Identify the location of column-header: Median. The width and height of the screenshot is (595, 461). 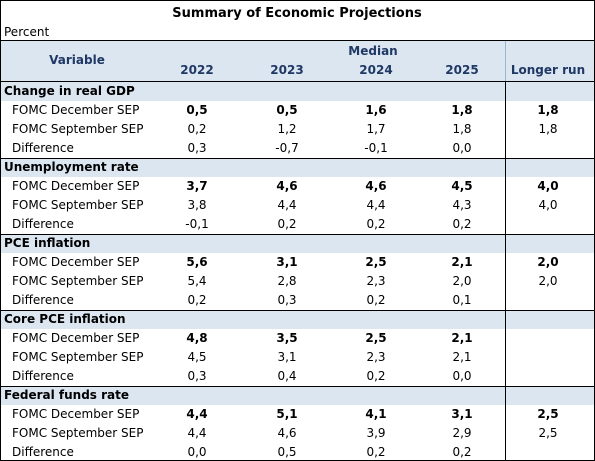
(373, 51).